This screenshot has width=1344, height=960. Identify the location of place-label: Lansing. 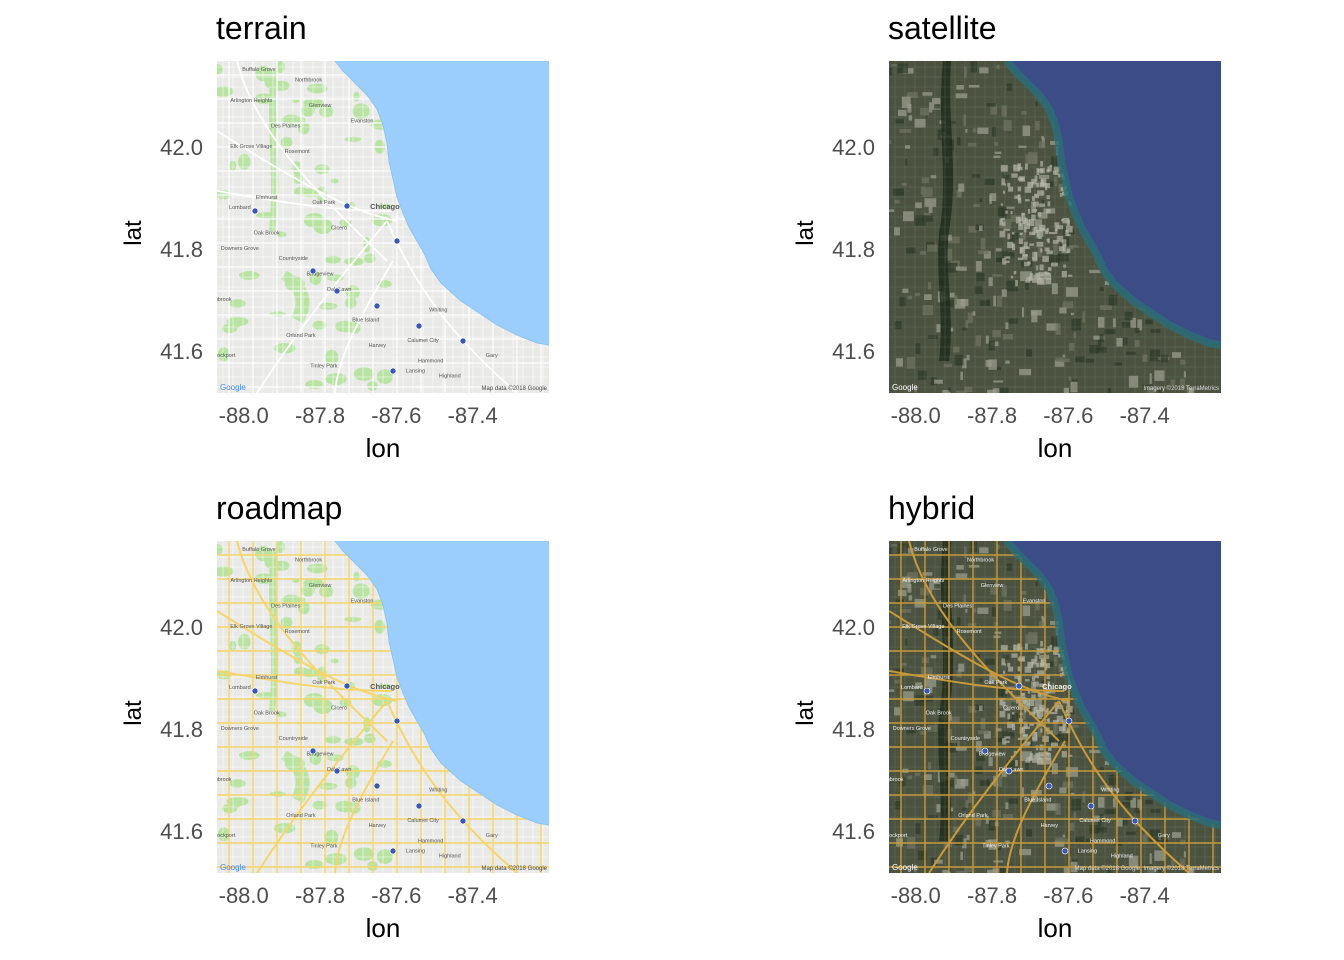
(415, 852).